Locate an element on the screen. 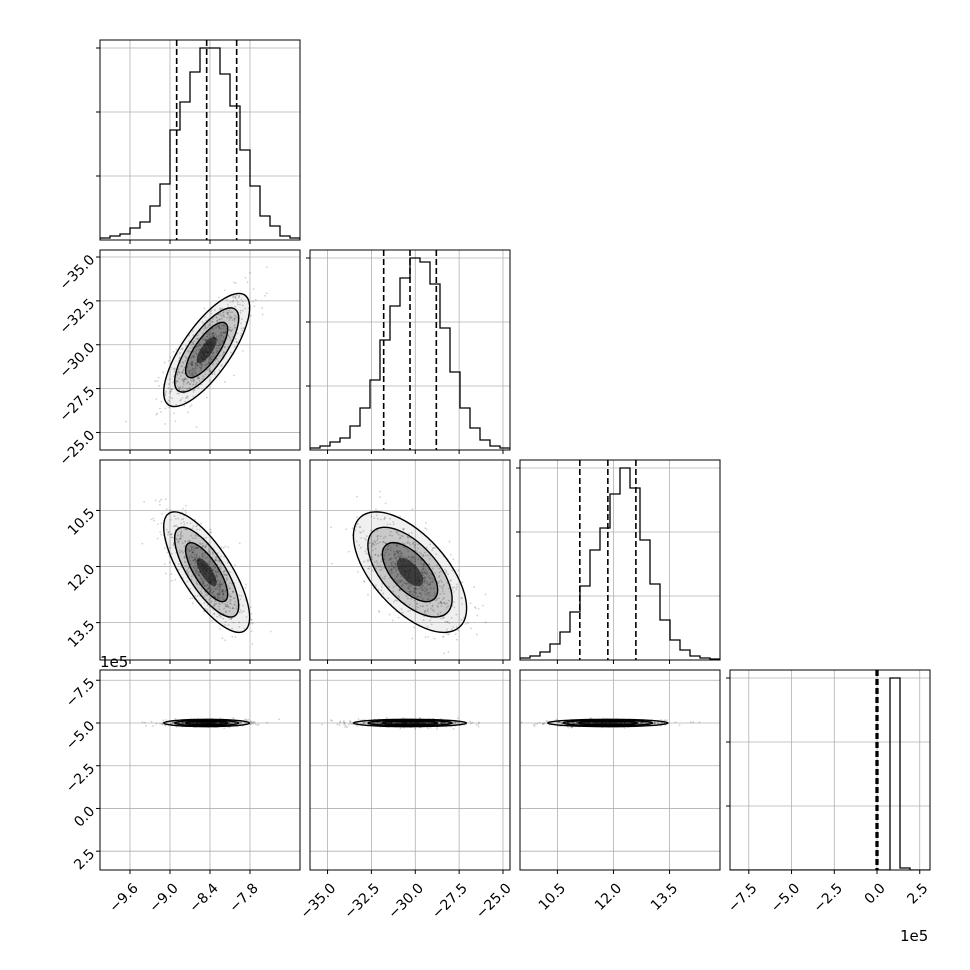  x-tick-label: −30.0 is located at coordinates (406, 901).